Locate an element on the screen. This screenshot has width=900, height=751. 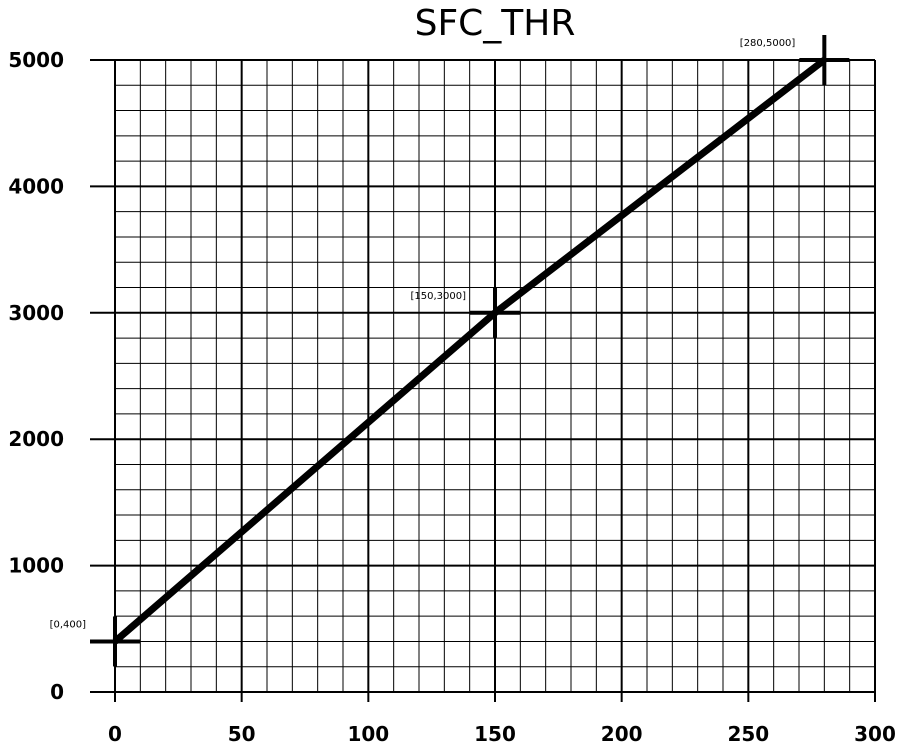
data-label: [0,400] is located at coordinates (68, 624).